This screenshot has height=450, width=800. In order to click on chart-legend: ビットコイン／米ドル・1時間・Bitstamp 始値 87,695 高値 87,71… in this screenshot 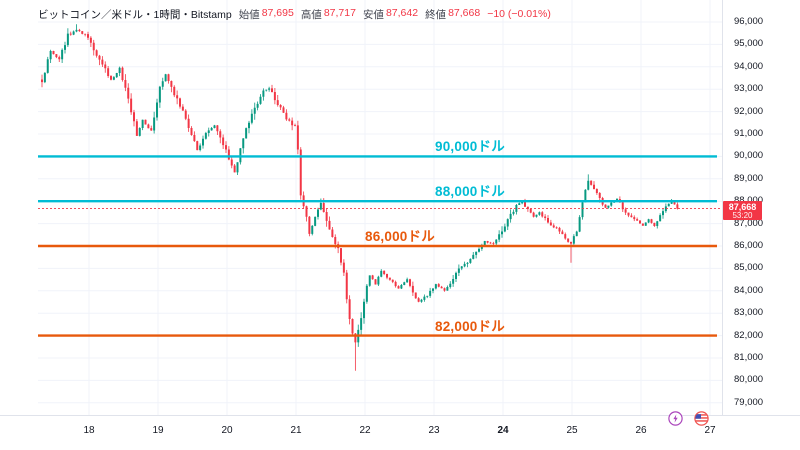, I will do `click(294, 14)`.